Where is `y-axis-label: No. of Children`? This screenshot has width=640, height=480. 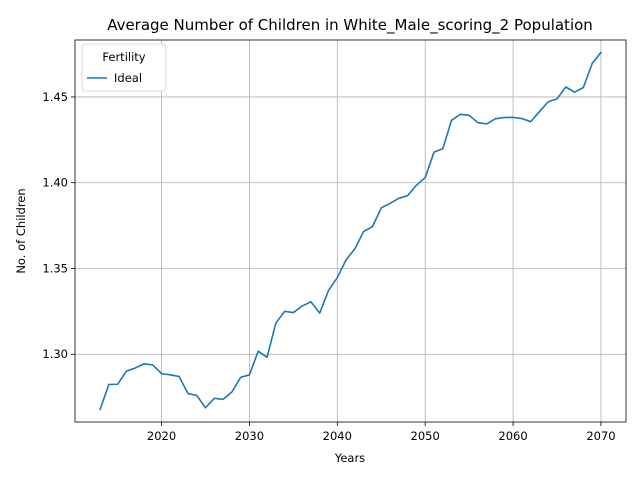
y-axis-label: No. of Children is located at coordinates (21, 230).